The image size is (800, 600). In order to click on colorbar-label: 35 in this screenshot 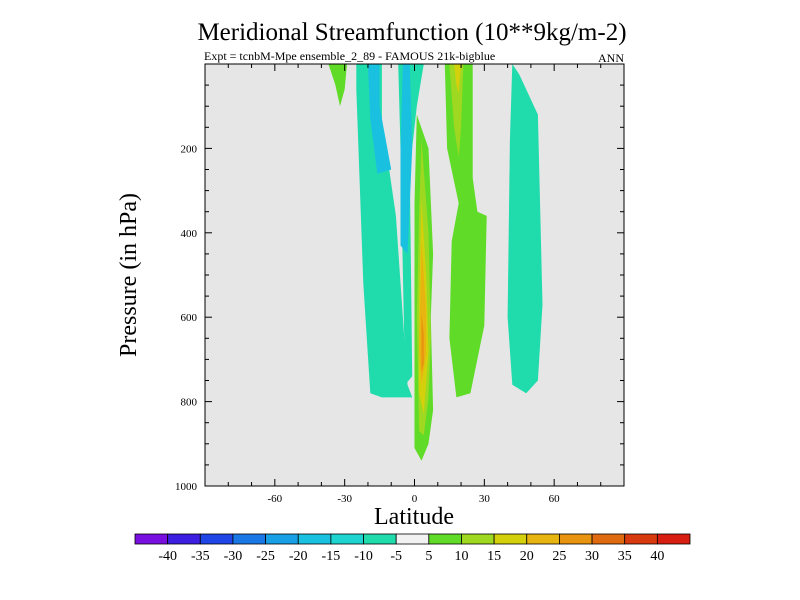, I will do `click(625, 556)`.